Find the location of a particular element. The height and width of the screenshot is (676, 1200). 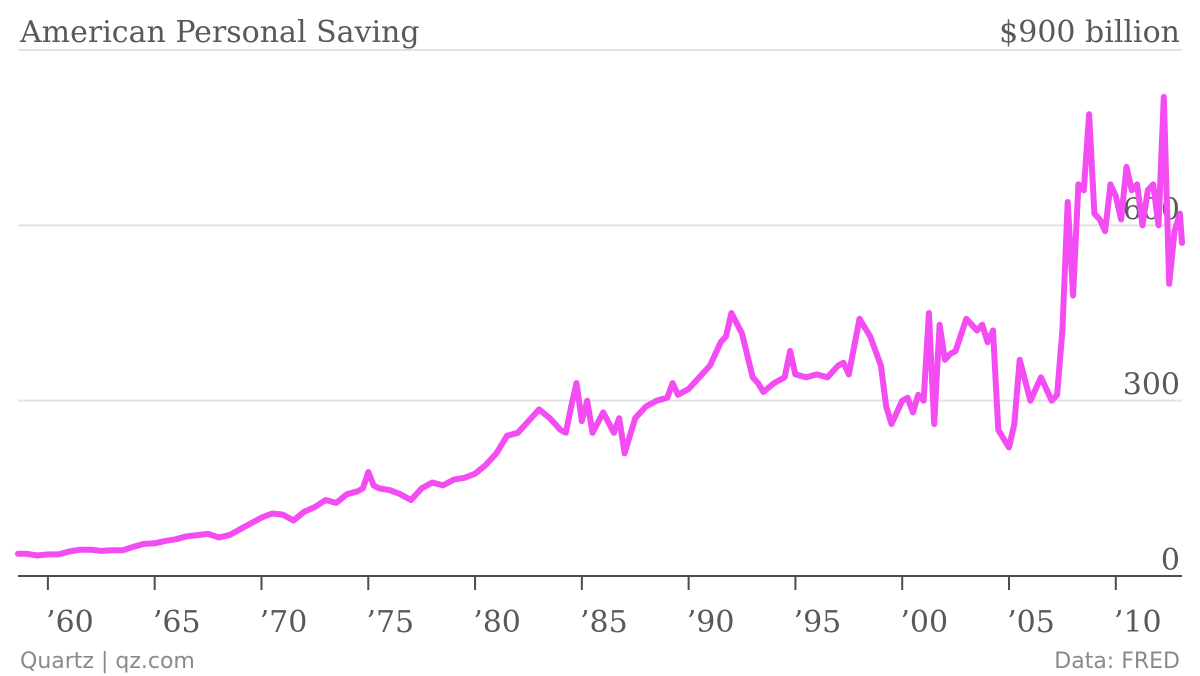

x-tick-label-1975: ’75 is located at coordinates (390, 622).